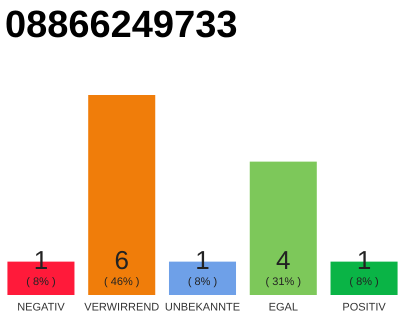 The width and height of the screenshot is (410, 320). I want to click on data-label: 6, so click(121, 260).